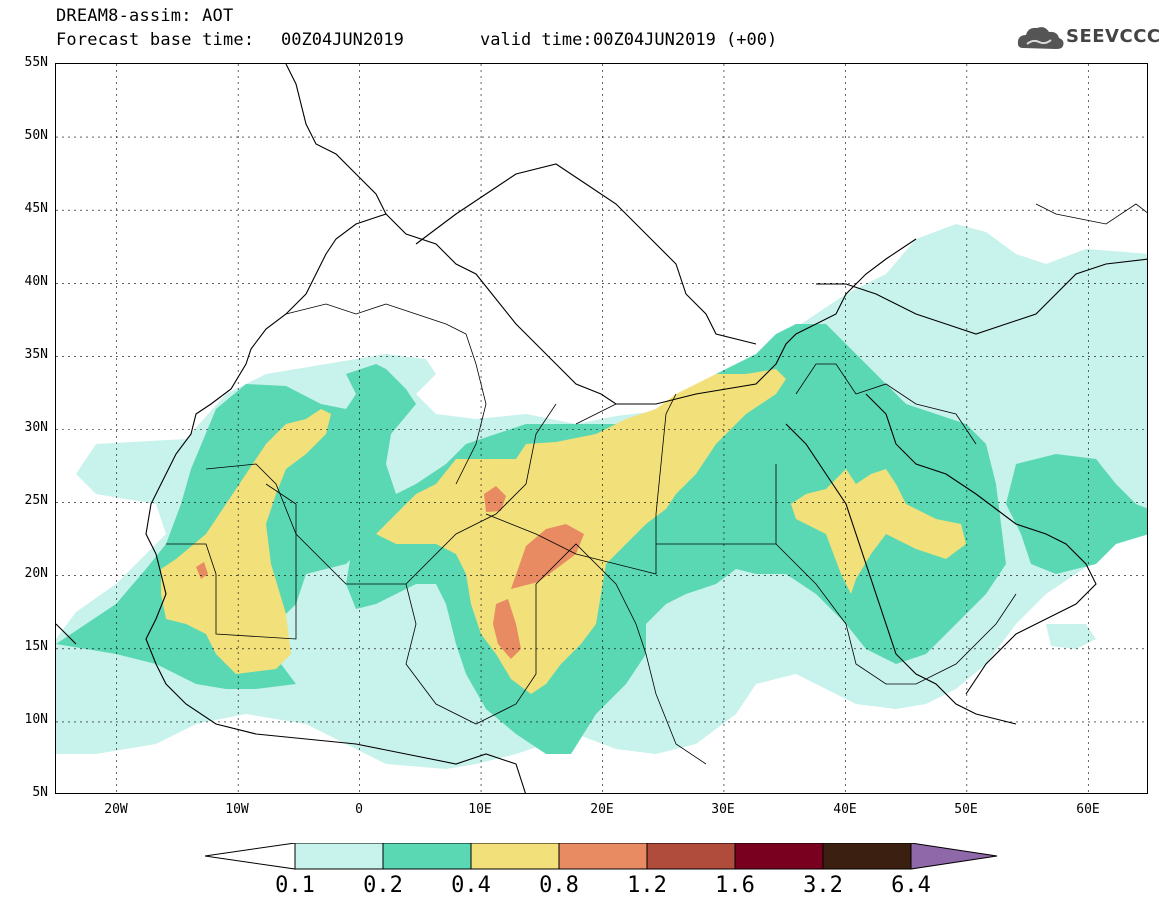 Image resolution: width=1165 pixels, height=905 pixels. I want to click on aot-field-west, so click(246, 541).